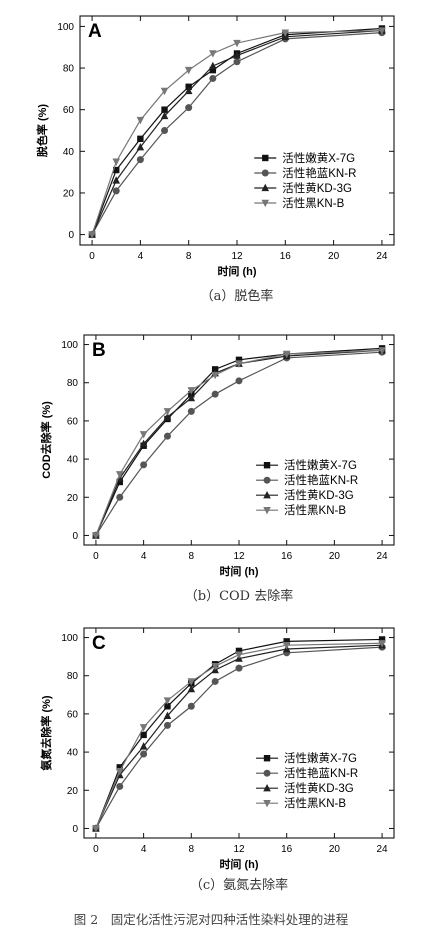 This screenshot has height=943, width=423. Describe the element at coordinates (237, 296) in the screenshot. I see `panel-caption: （a）脱色率` at that location.